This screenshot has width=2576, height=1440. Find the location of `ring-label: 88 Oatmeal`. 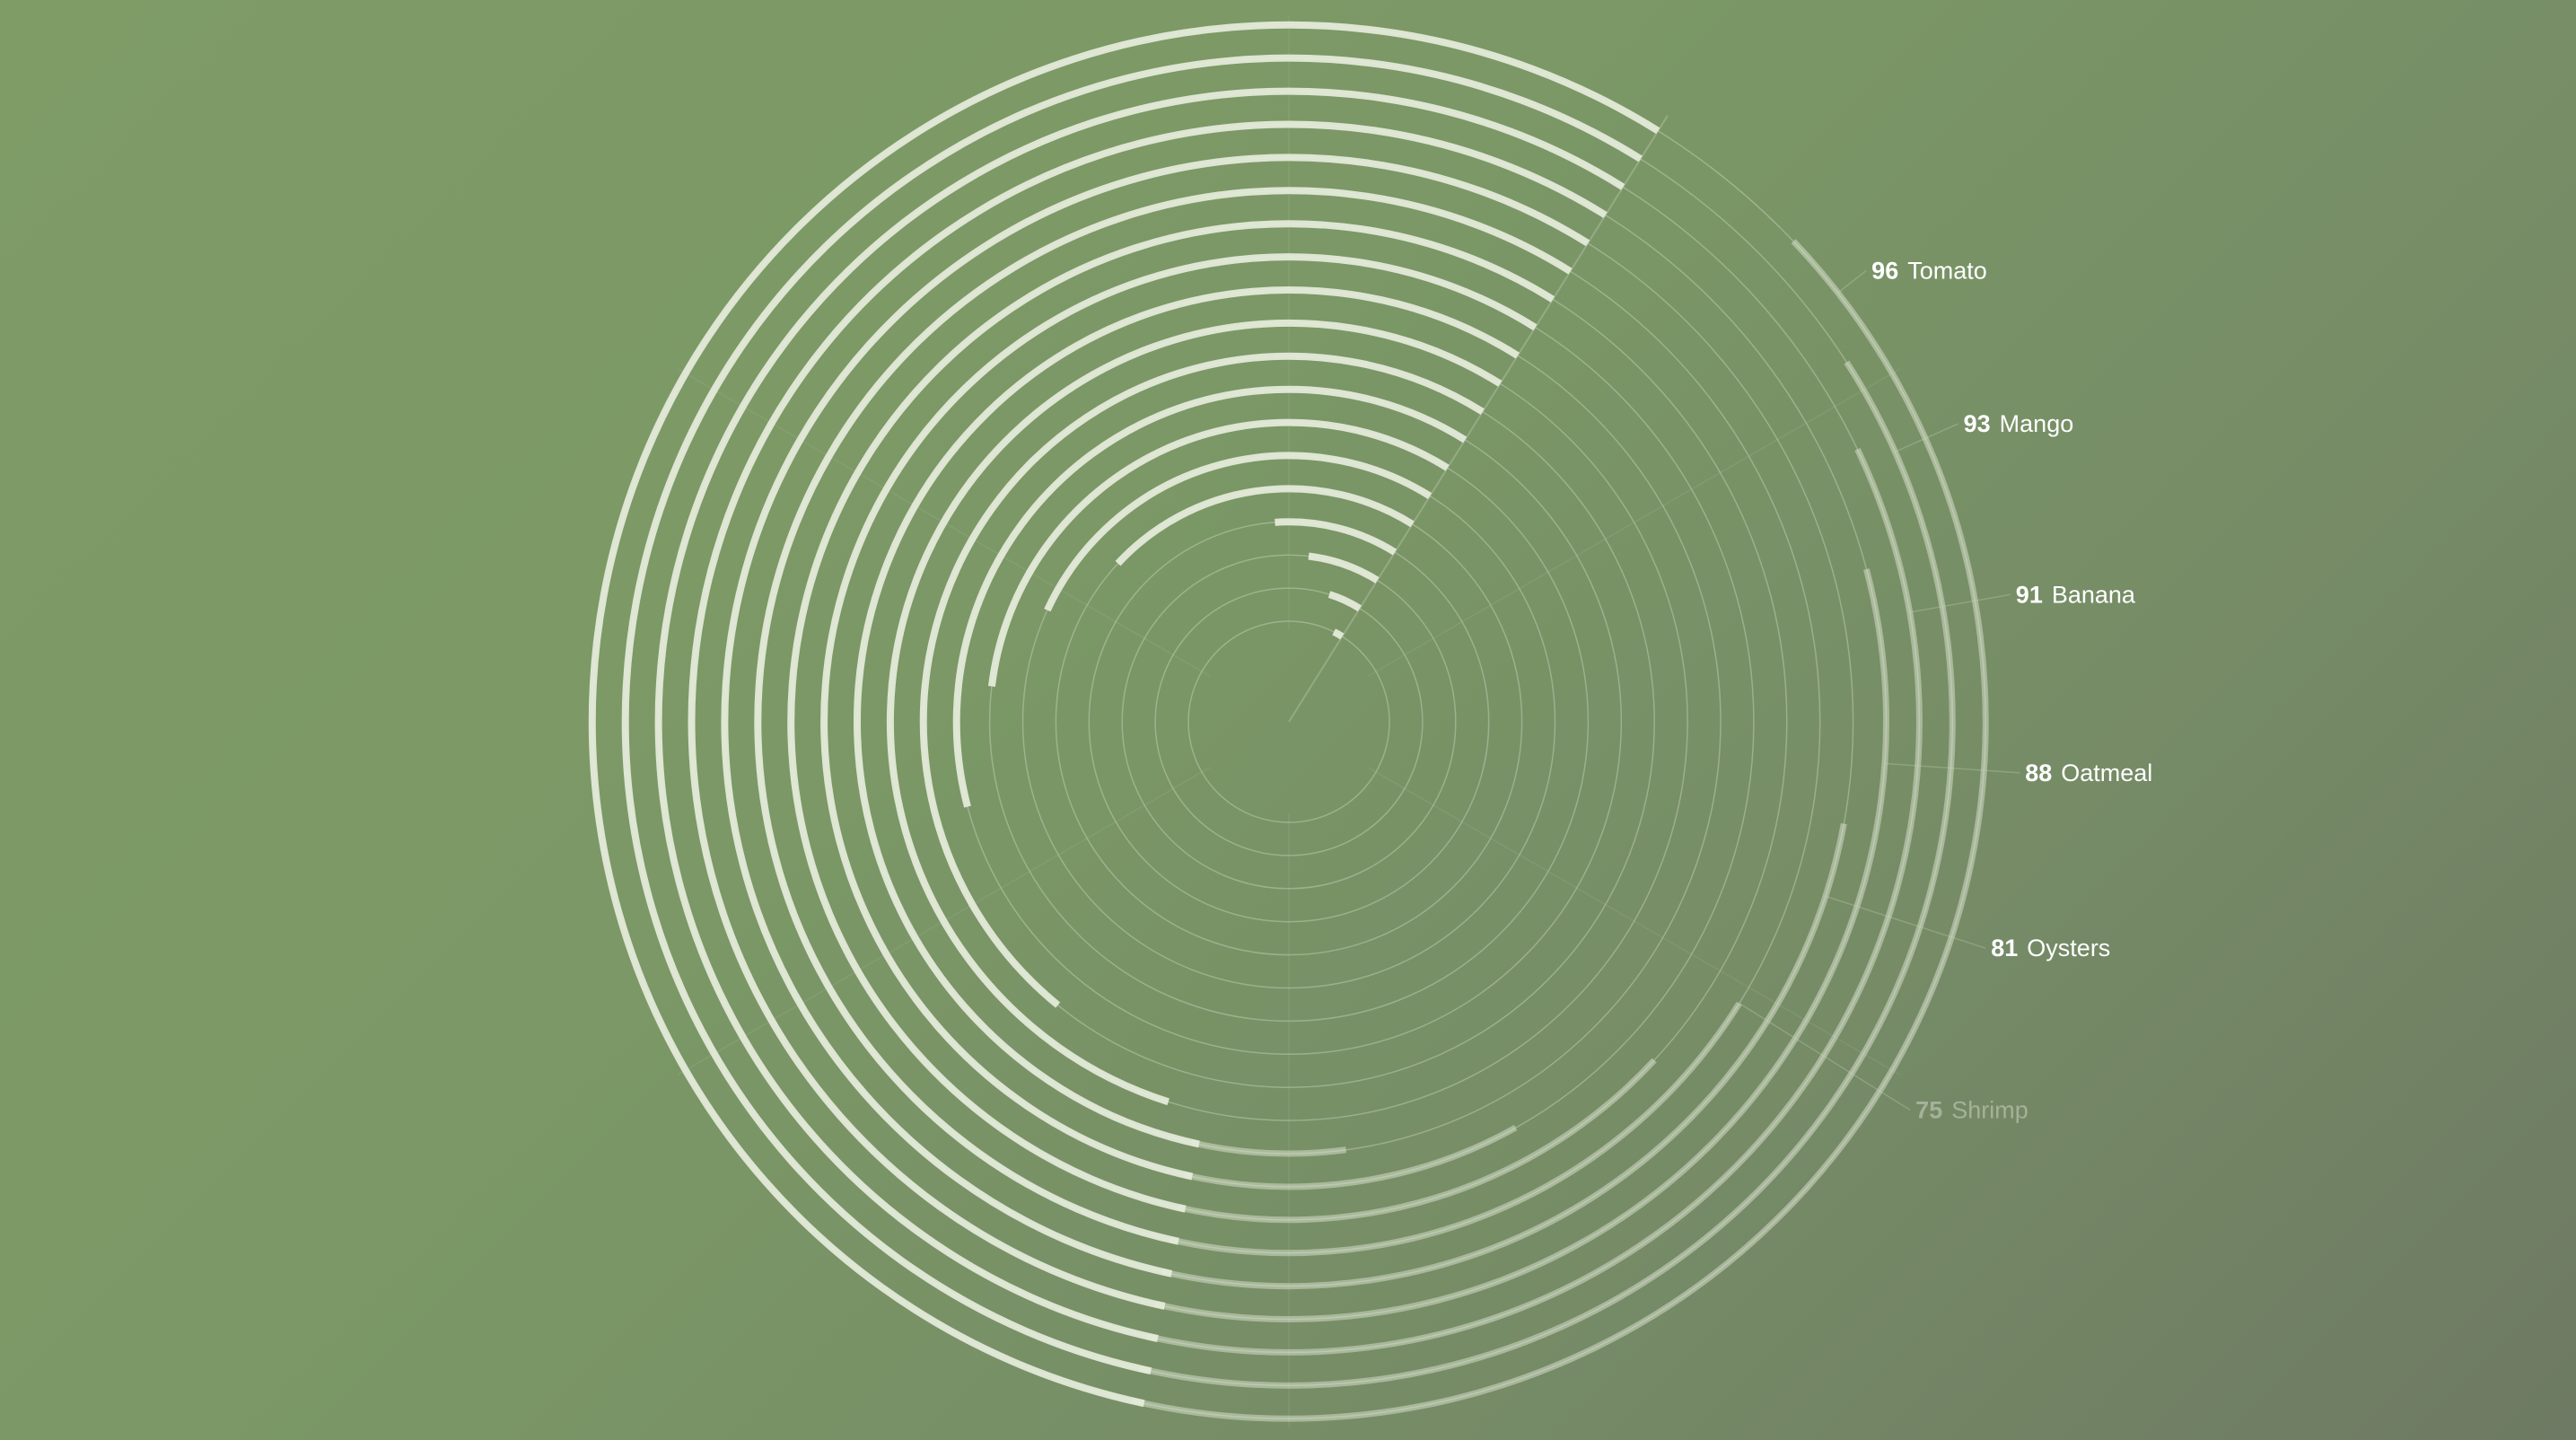

ring-label: 88 Oatmeal is located at coordinates (2088, 773).